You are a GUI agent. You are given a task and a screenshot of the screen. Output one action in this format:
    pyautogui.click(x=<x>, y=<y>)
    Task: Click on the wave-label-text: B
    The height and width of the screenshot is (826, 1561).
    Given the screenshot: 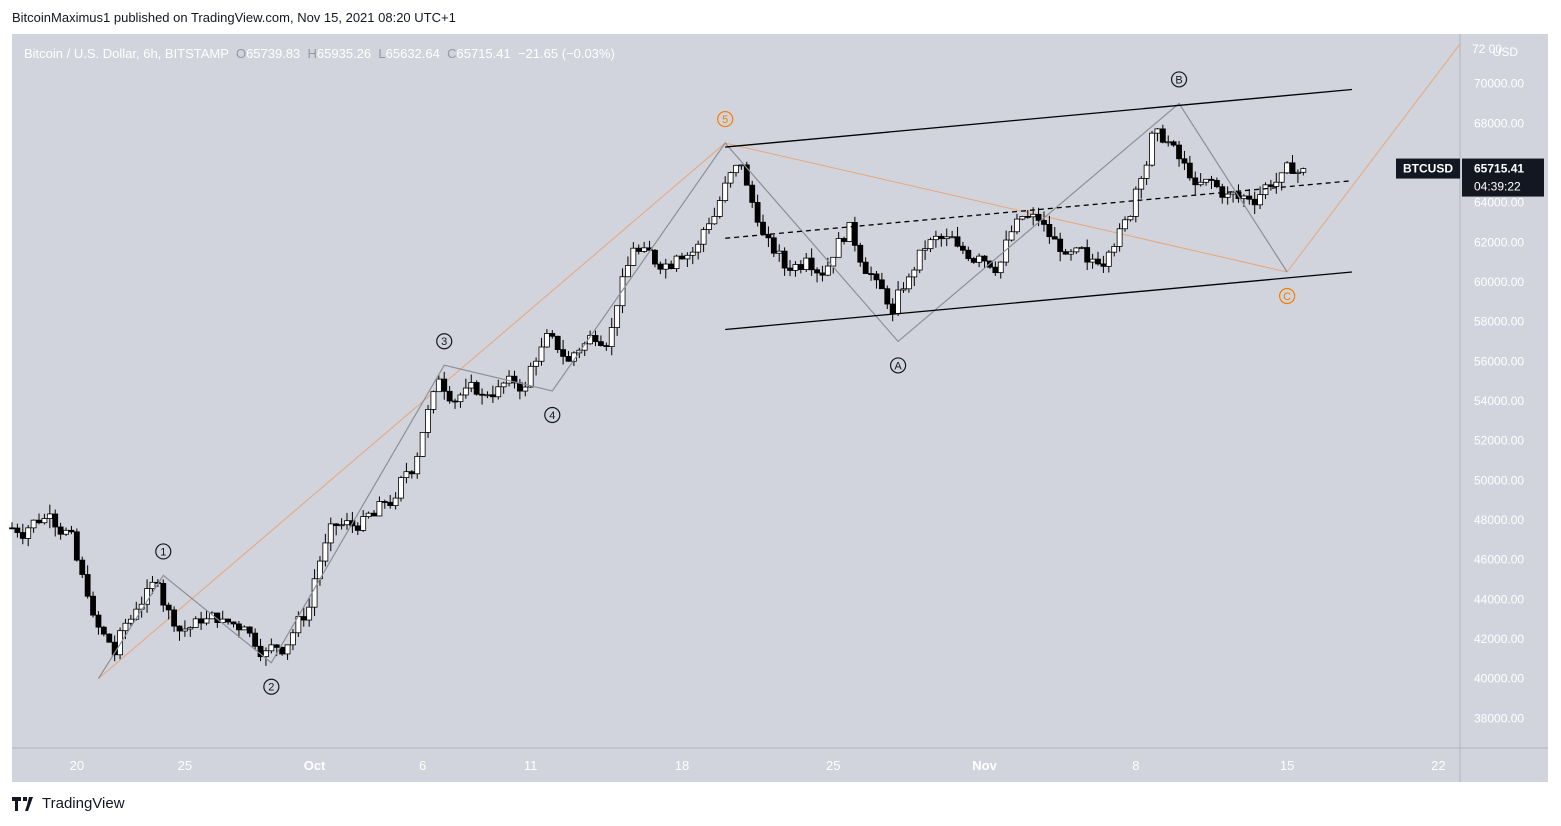 What is the action you would take?
    pyautogui.click(x=1178, y=80)
    